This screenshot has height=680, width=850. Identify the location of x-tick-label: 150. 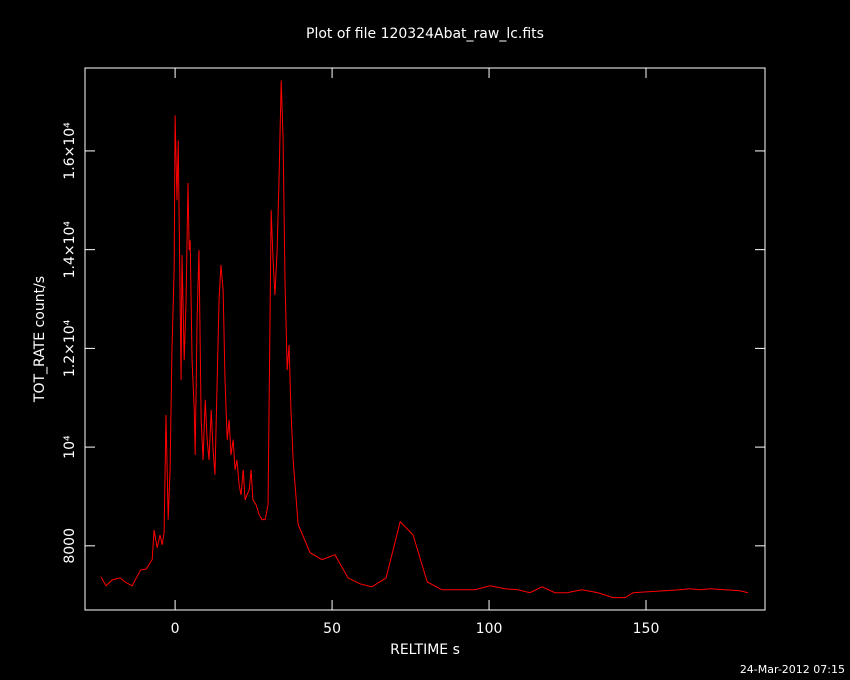
(646, 629).